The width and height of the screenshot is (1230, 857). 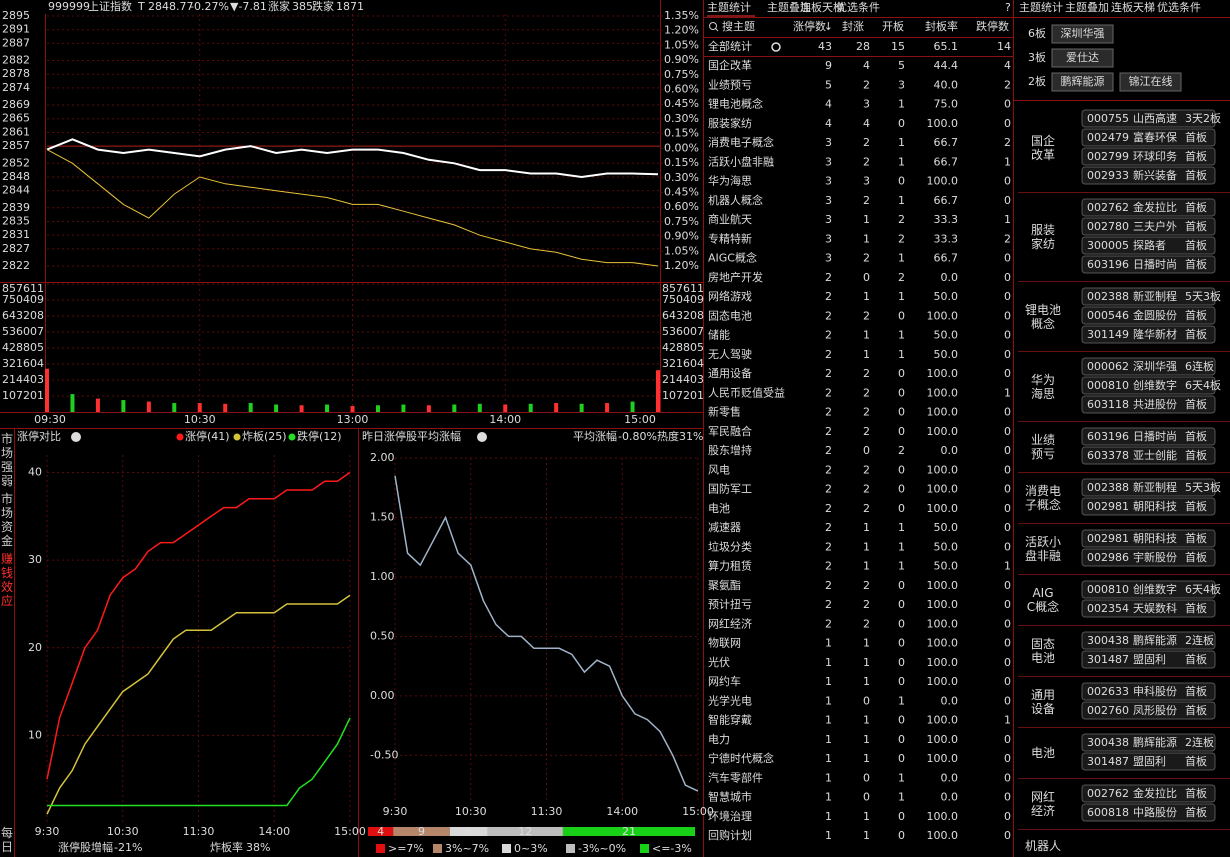 What do you see at coordinates (741, 142) in the screenshot?
I see `theme-name: 消费电子概念` at bounding box center [741, 142].